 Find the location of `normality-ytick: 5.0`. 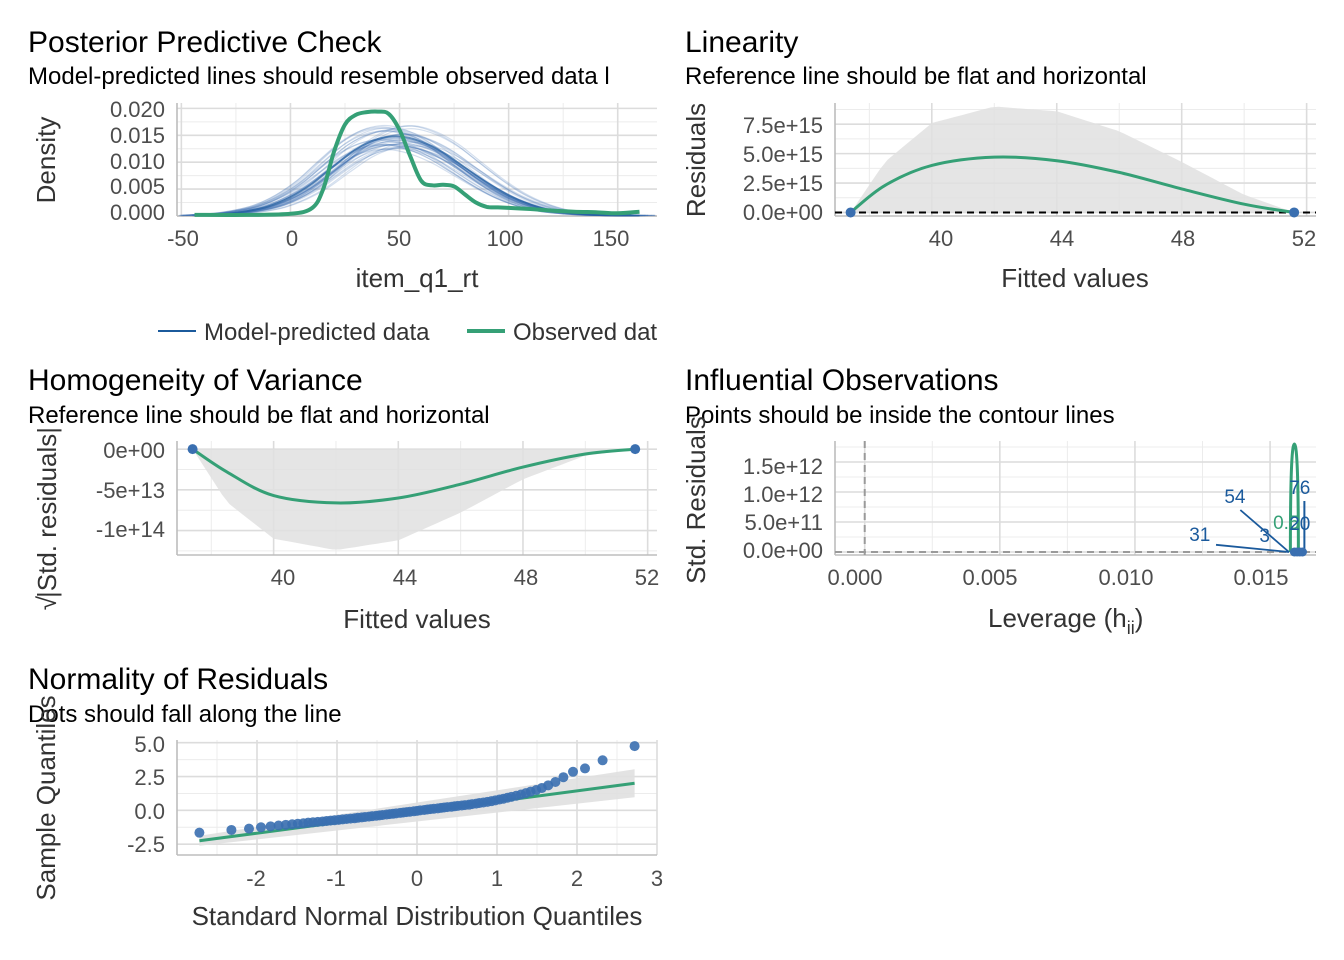

normality-ytick: 5.0 is located at coordinates (149, 744).